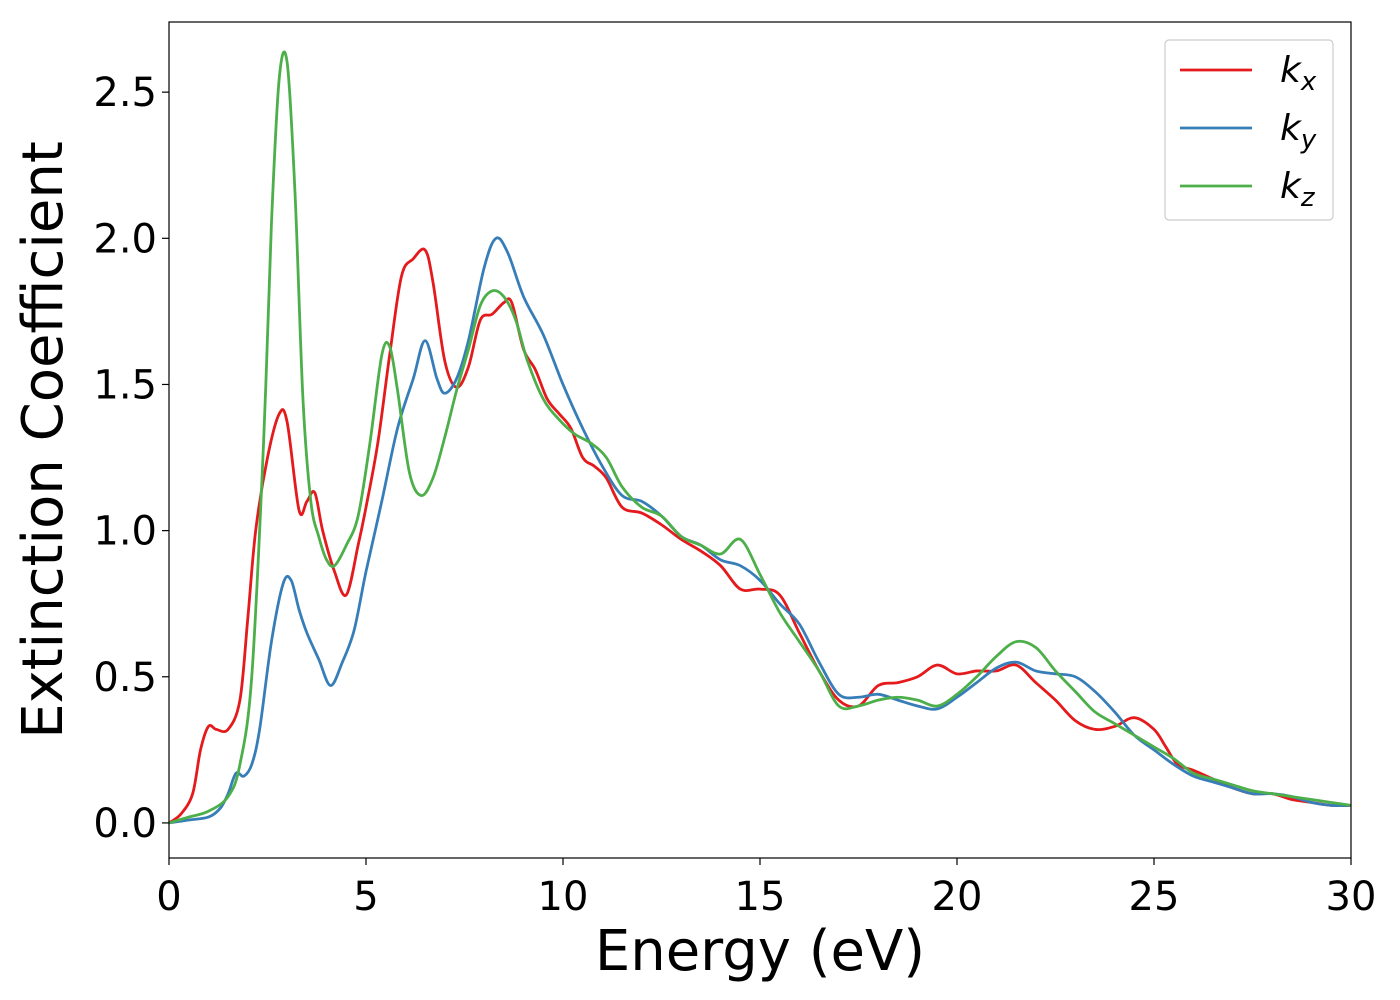 The image size is (1400, 1000). Describe the element at coordinates (125, 385) in the screenshot. I see `y-tick-label: 1.5` at that location.